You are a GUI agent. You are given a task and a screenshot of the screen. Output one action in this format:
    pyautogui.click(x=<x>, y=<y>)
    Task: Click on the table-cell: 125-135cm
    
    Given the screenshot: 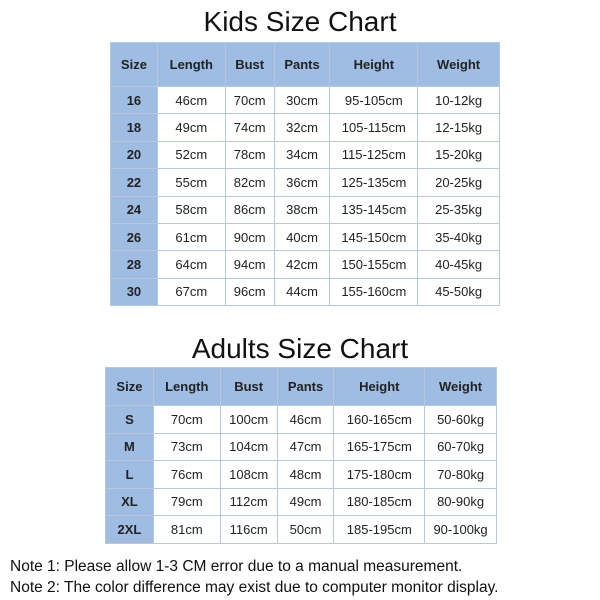 What is the action you would take?
    pyautogui.click(x=374, y=182)
    